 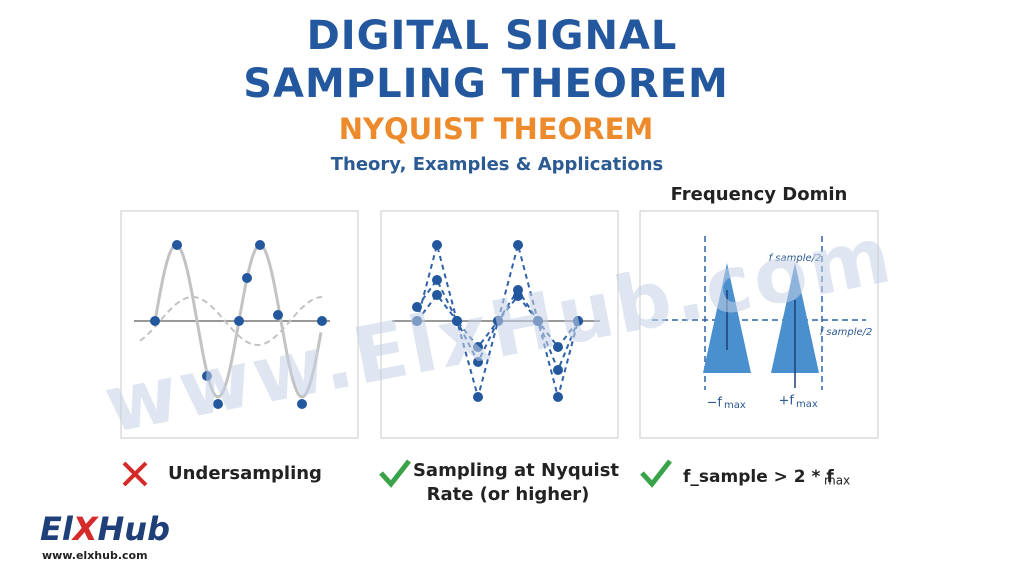 I want to click on tagline: Theory, Examples & Applications, so click(x=497, y=164).